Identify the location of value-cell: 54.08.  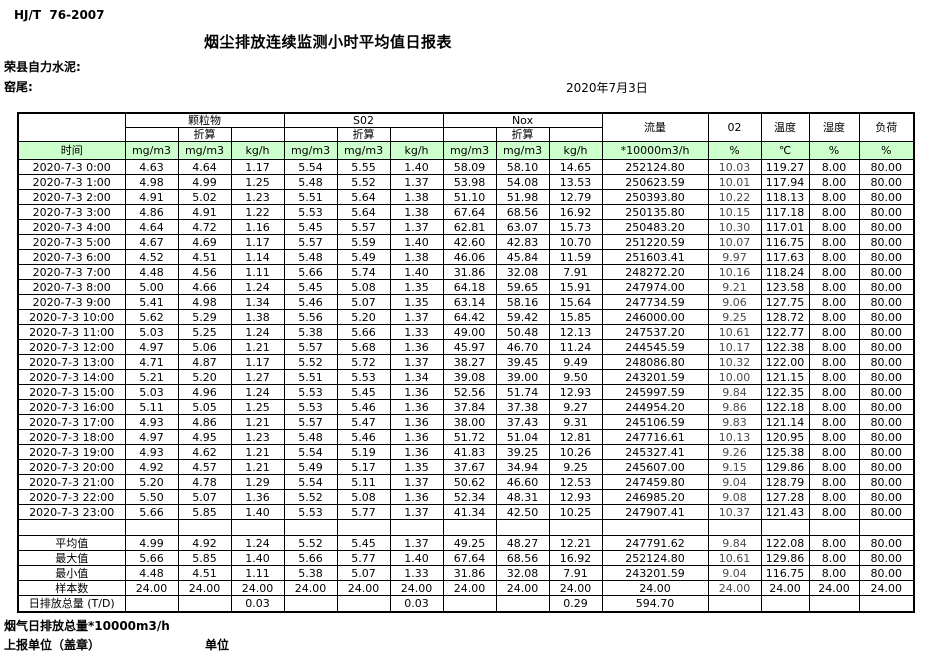
(522, 182).